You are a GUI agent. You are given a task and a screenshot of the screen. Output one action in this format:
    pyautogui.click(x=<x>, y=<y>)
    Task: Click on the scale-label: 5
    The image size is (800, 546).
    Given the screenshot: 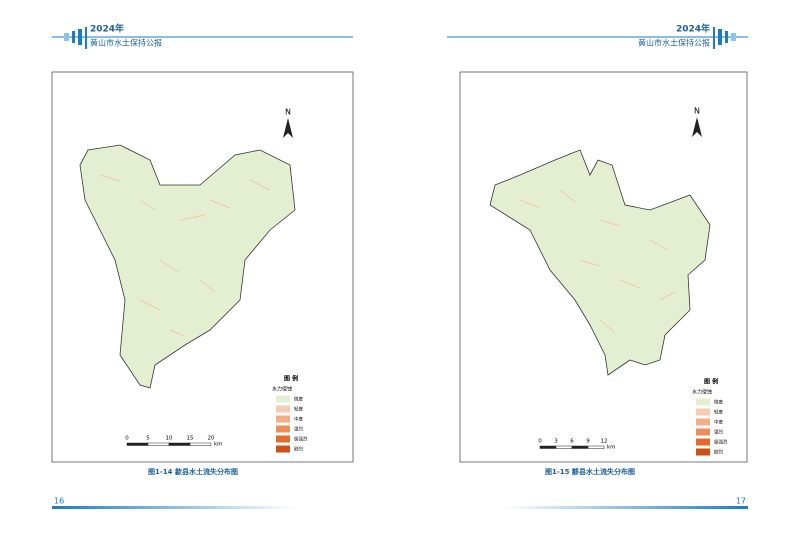 What is the action you would take?
    pyautogui.click(x=148, y=439)
    